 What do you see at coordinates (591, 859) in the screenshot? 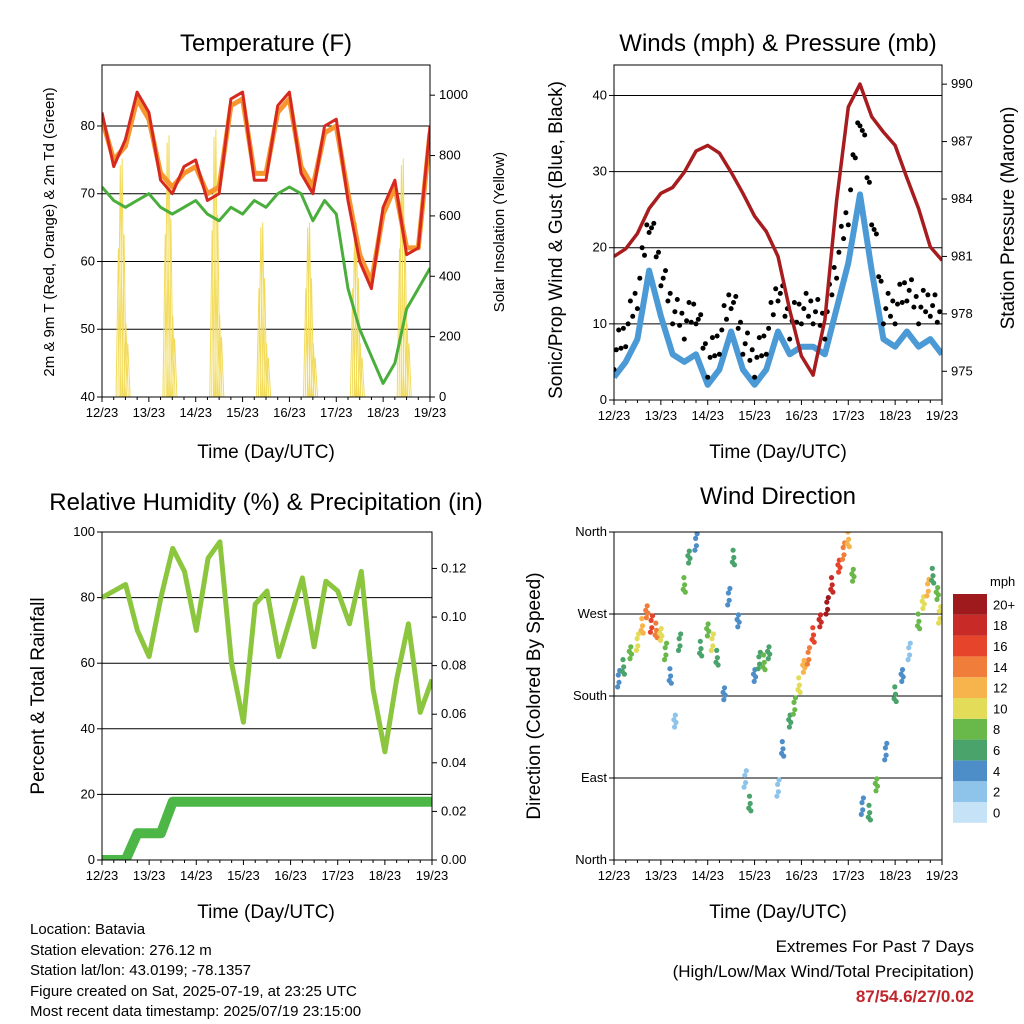
I see `dir-ytick-label: North` at bounding box center [591, 859].